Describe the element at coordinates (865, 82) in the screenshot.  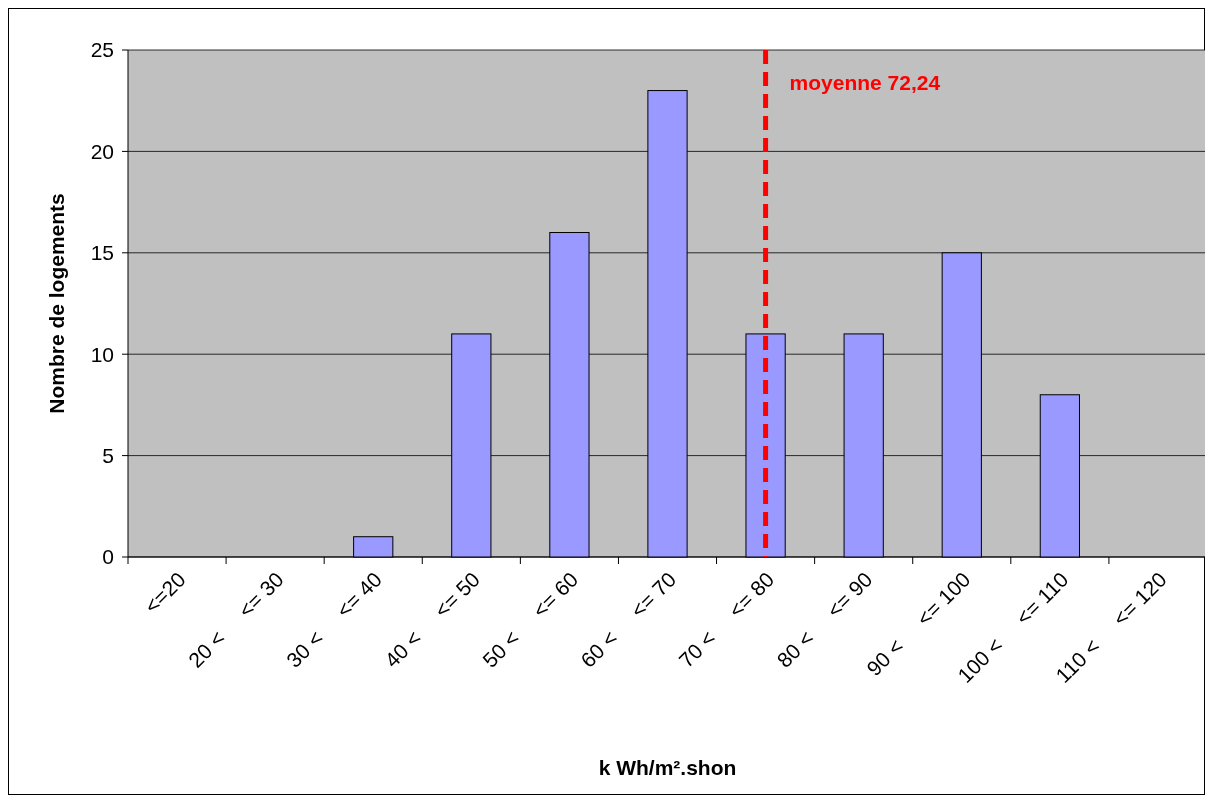
I see `ref-line-label: moyenne 72,24` at that location.